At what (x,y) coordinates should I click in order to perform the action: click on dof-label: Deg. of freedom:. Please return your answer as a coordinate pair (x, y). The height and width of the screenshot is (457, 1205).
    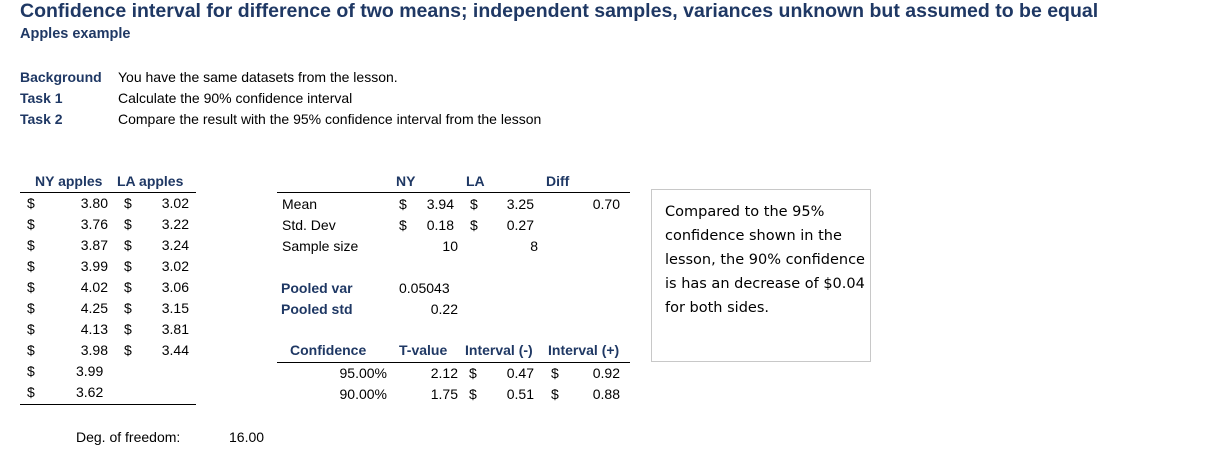
    Looking at the image, I should click on (128, 437).